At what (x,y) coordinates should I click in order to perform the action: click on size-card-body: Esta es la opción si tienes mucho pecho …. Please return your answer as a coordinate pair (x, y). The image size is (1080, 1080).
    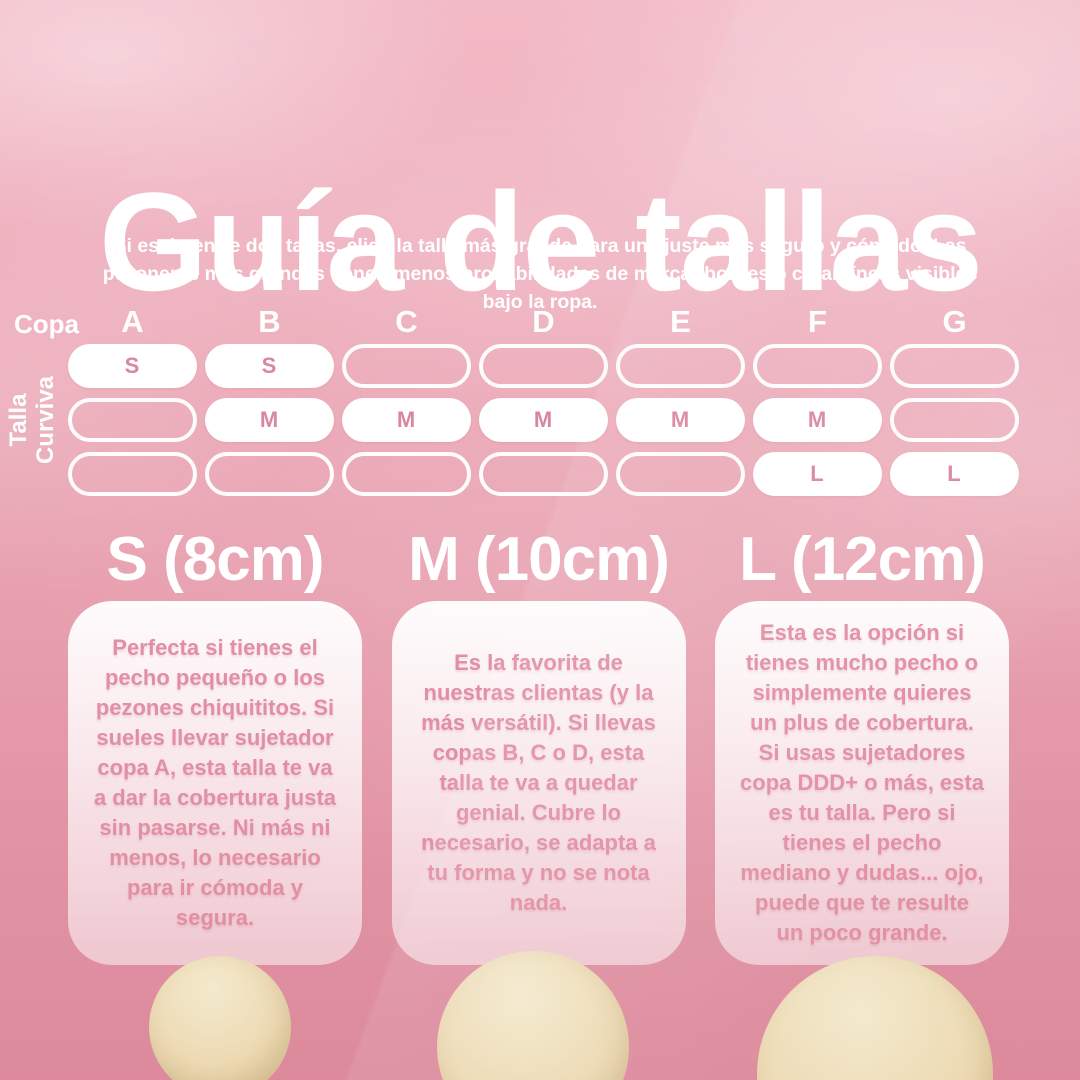
    Looking at the image, I should click on (862, 782).